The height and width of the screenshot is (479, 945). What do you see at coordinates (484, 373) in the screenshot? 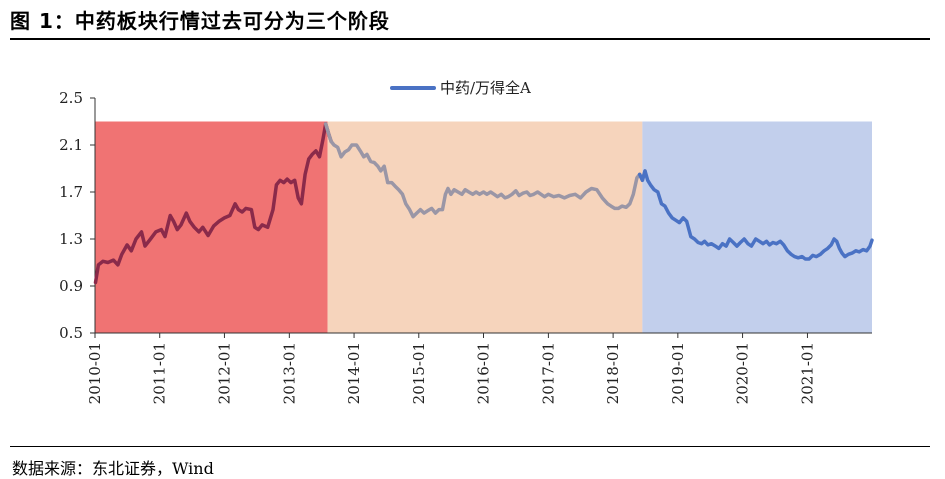
I see `x-tick-label: 2016-01` at bounding box center [484, 373].